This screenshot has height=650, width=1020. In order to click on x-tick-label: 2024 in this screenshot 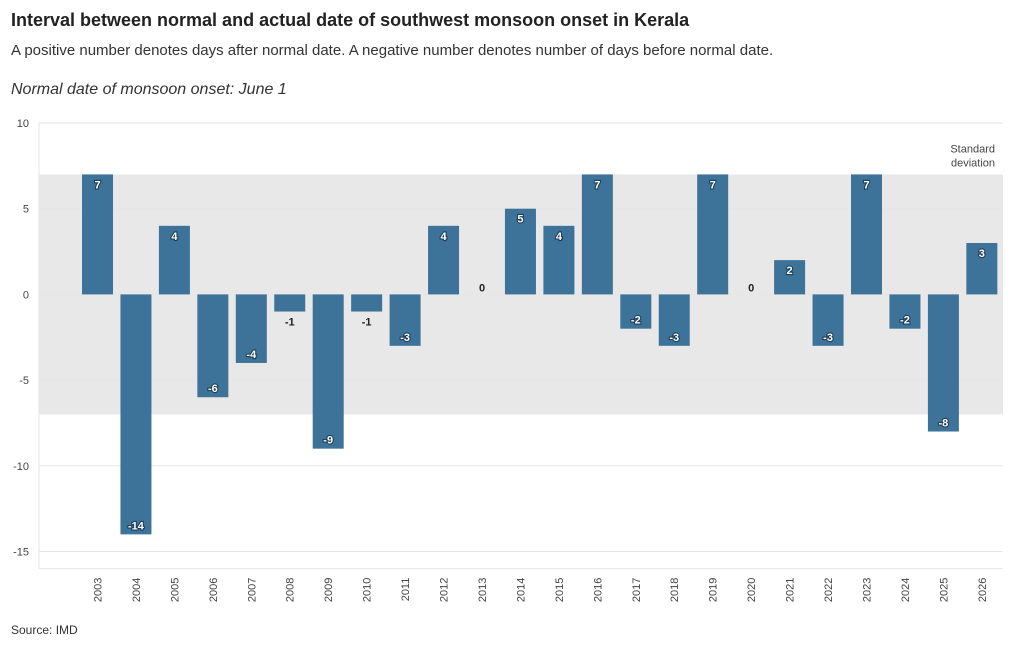, I will do `click(906, 590)`.